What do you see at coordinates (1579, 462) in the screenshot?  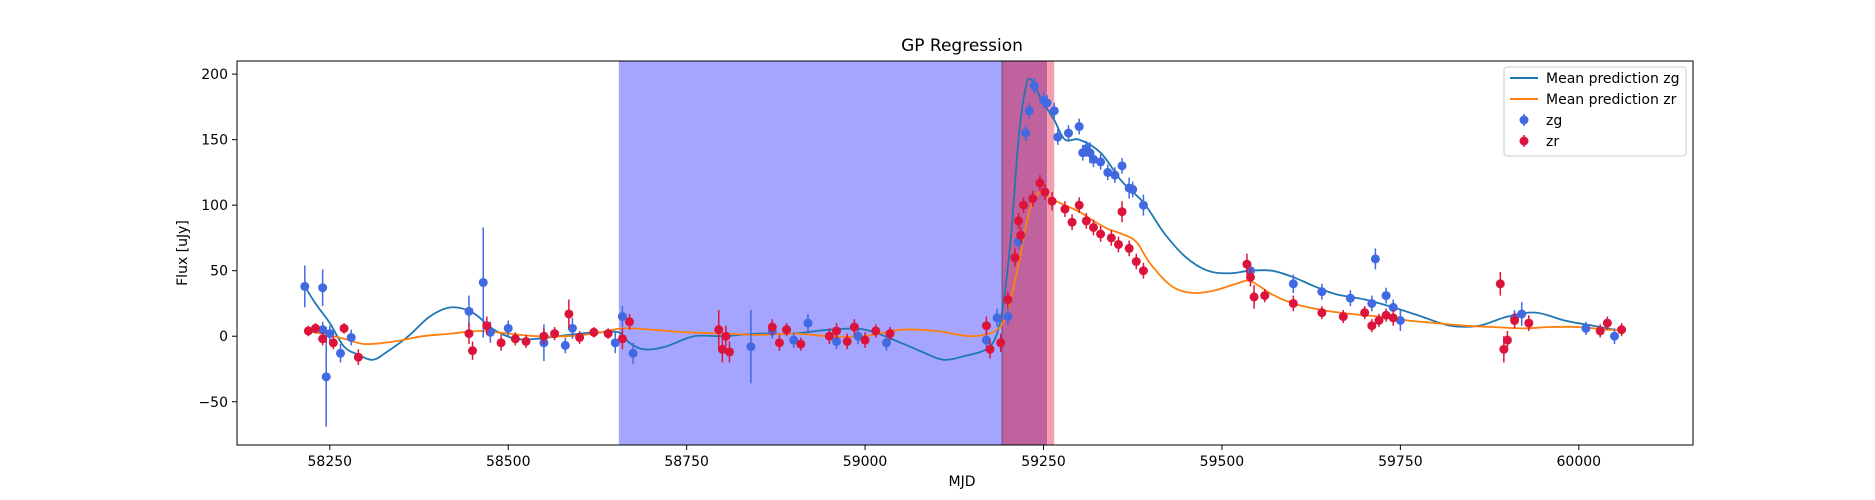 I see `x-tick-label: 60000` at bounding box center [1579, 462].